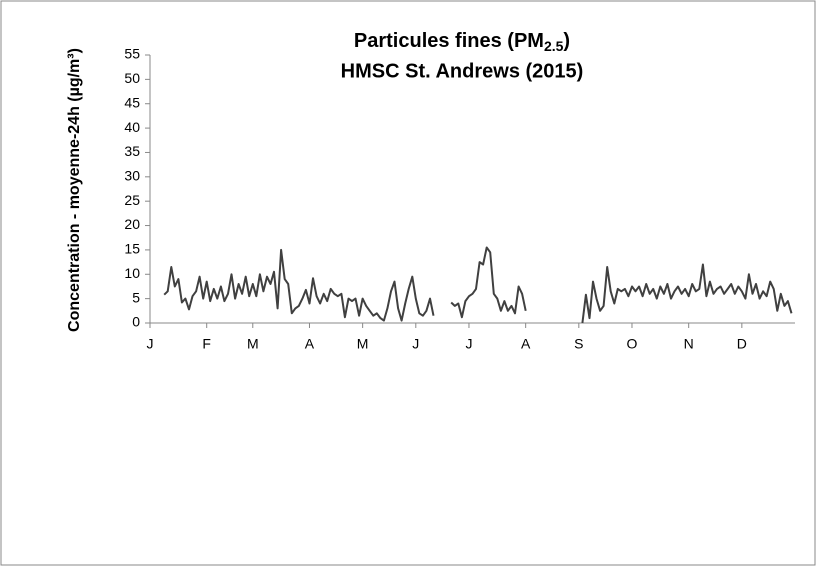 The width and height of the screenshot is (816, 571). I want to click on y-tick-label: 40, so click(132, 127).